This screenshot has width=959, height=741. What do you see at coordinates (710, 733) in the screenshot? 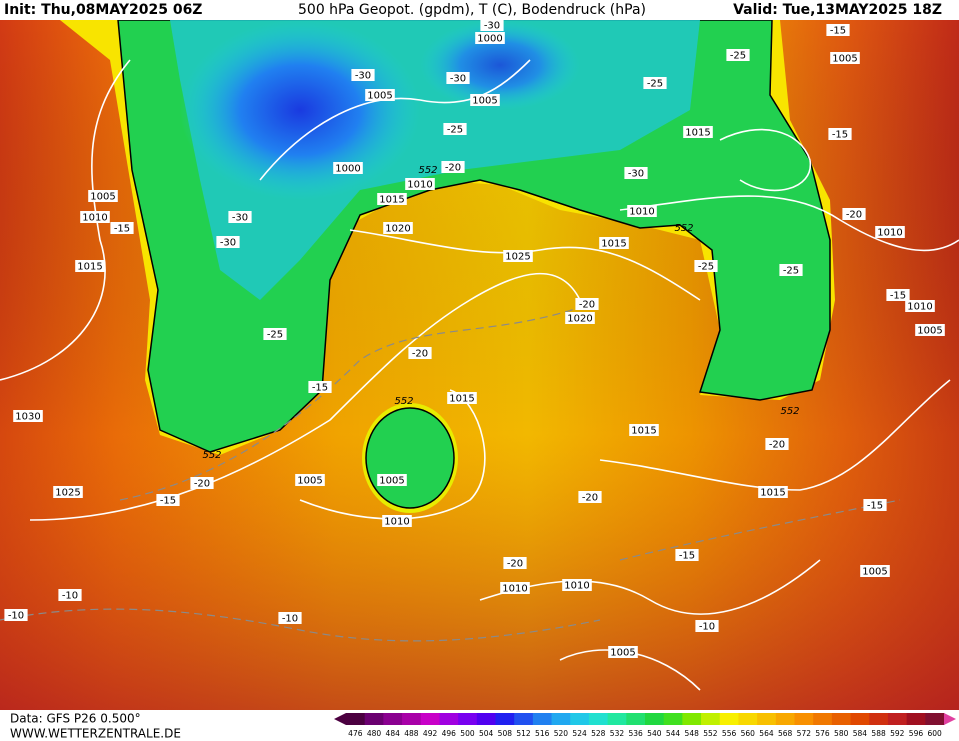
I see `colorbar-label: 552` at bounding box center [710, 733].